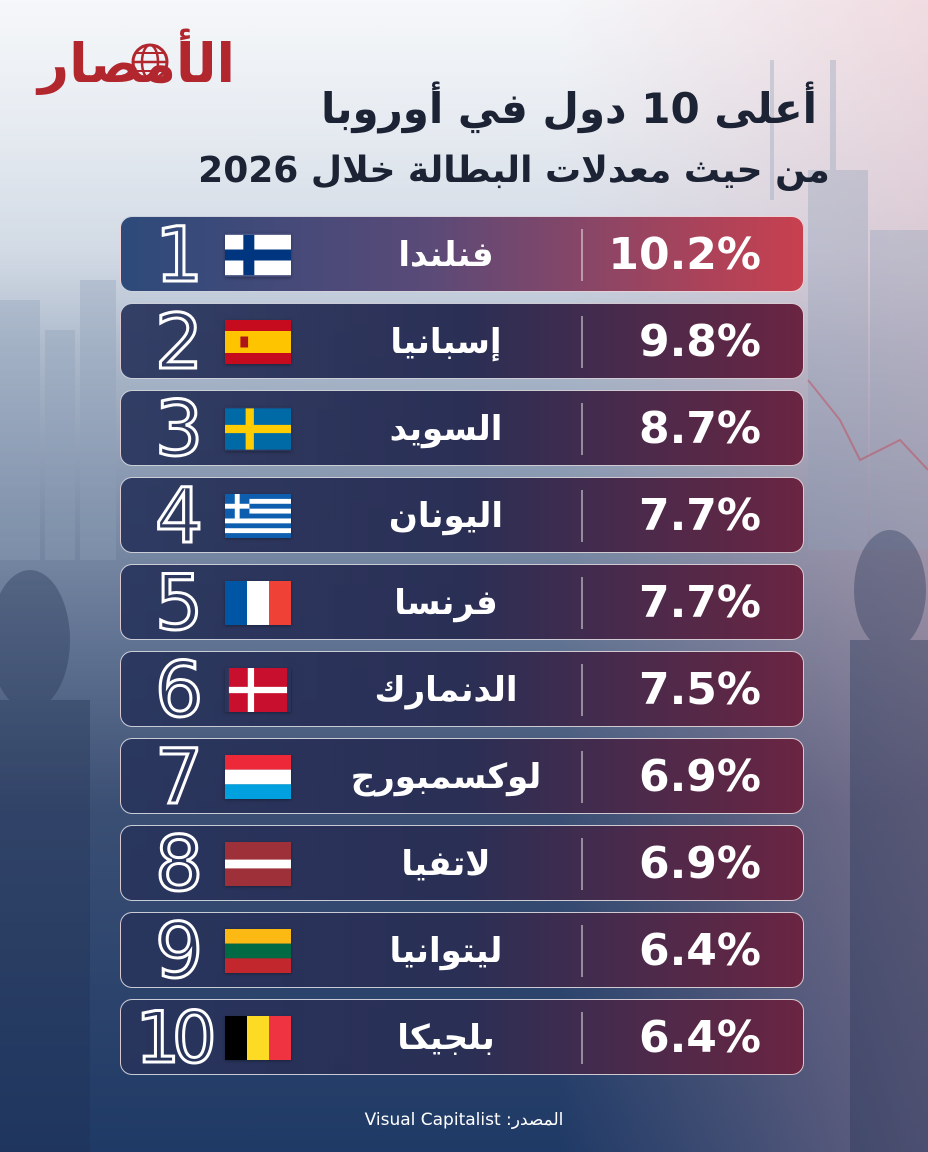  Describe the element at coordinates (699, 428) in the screenshot. I see `unemployment-rate: 8.7%` at that location.